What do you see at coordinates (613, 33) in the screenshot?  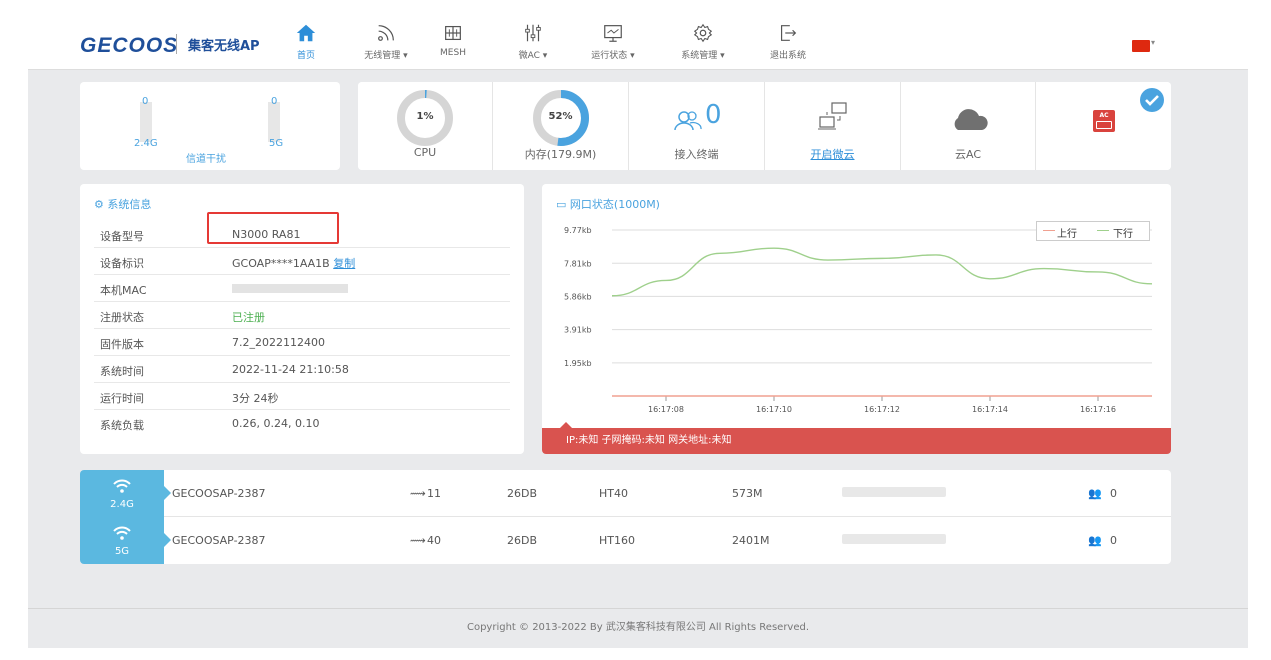 I see `monitor-icon` at bounding box center [613, 33].